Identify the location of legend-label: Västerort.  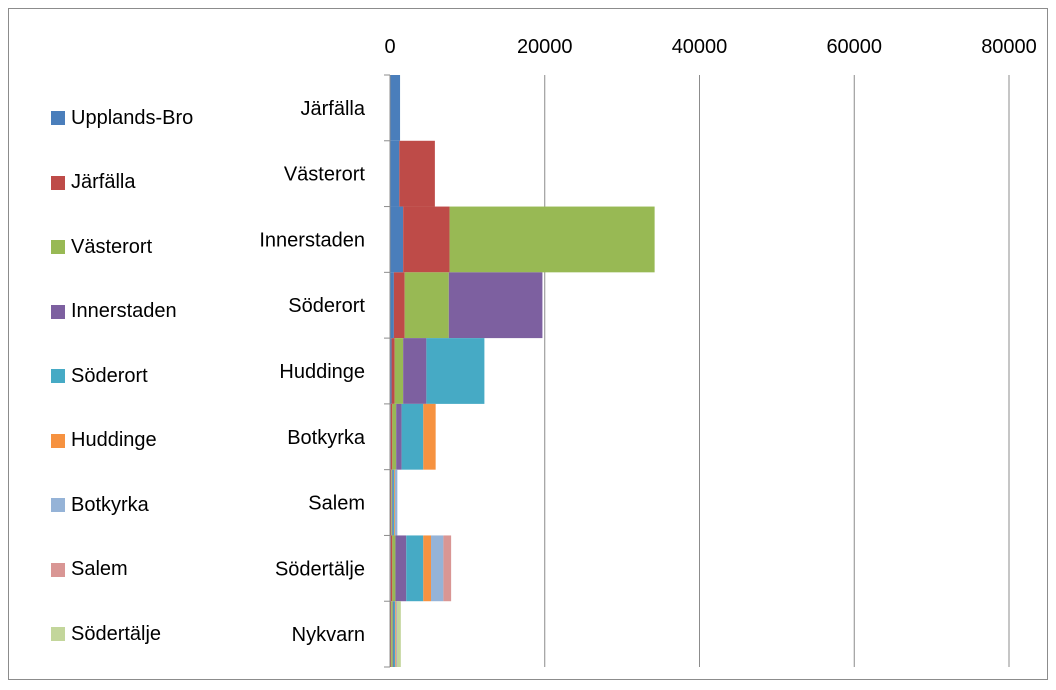
(112, 246).